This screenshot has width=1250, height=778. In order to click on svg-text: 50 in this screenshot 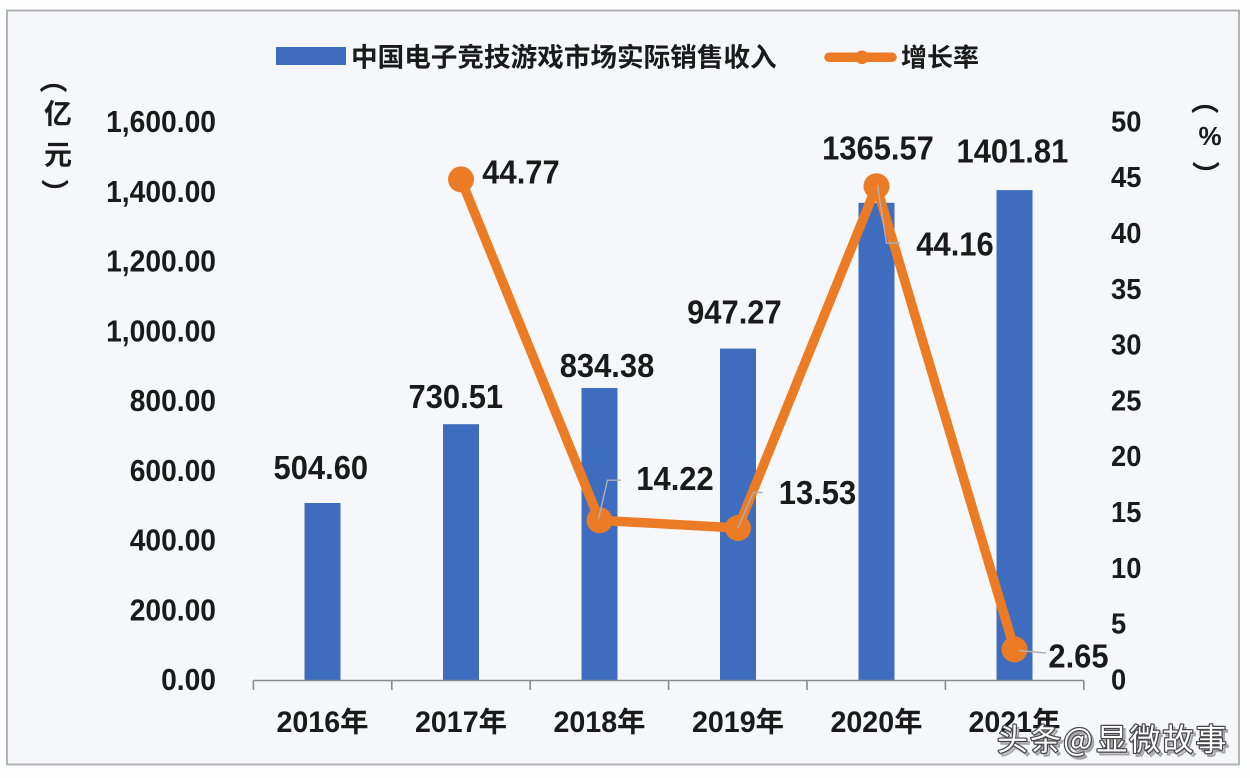, I will do `click(1126, 122)`.